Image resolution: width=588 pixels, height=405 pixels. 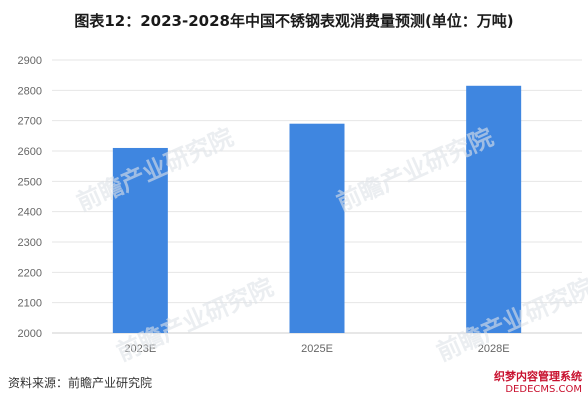 What do you see at coordinates (317, 349) in the screenshot?
I see `x-tick-label: 2025E` at bounding box center [317, 349].